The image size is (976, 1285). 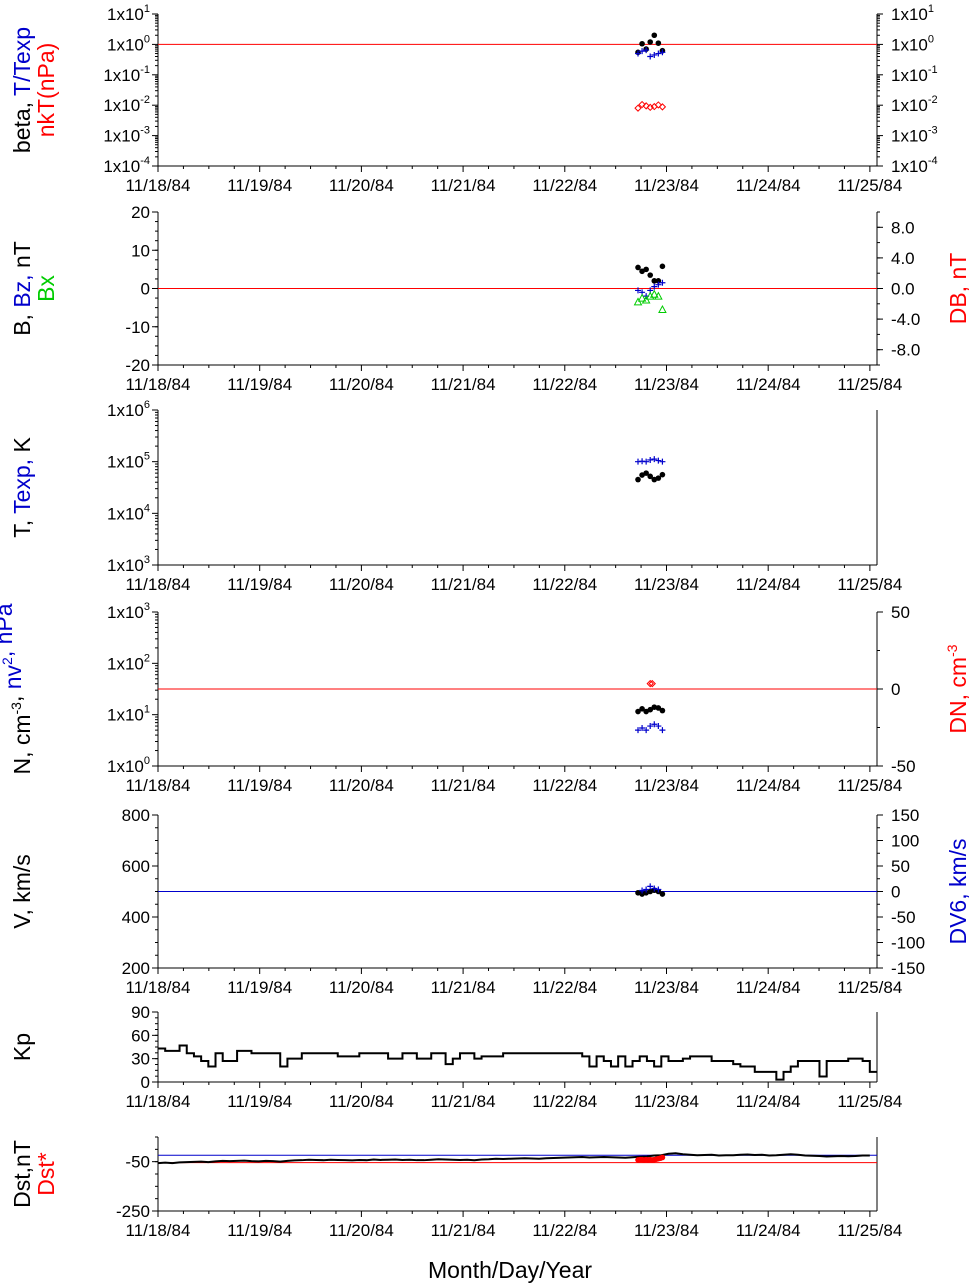 What do you see at coordinates (128, 409) in the screenshot?
I see `left-tick-label: 1x10⁶` at bounding box center [128, 409].